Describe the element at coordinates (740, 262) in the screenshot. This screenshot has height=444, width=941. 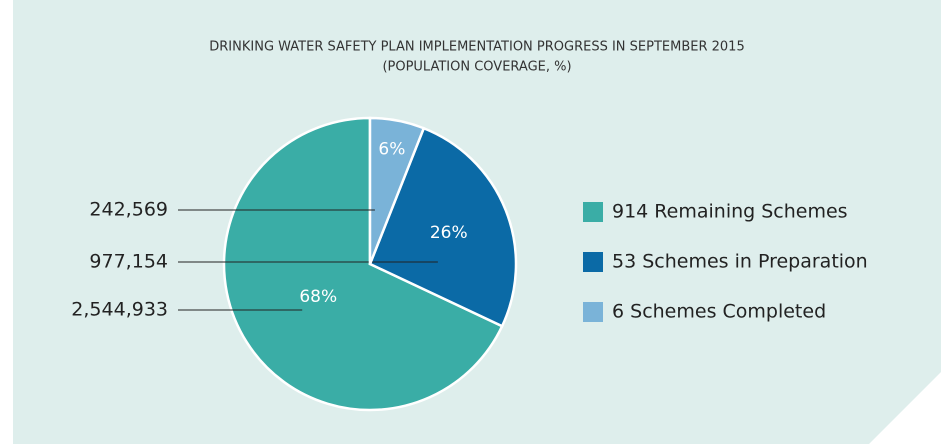
I see `legend-label: 53 Schemes in Preparation` at that location.